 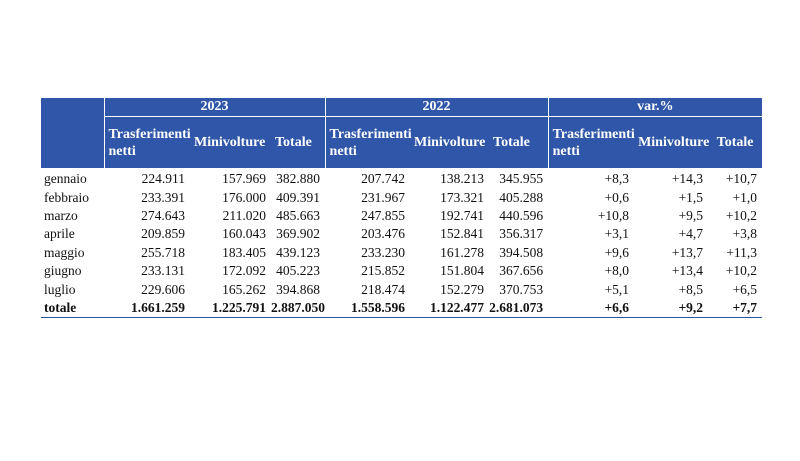 What do you see at coordinates (383, 289) in the screenshot?
I see `table-cell: 218.474` at bounding box center [383, 289].